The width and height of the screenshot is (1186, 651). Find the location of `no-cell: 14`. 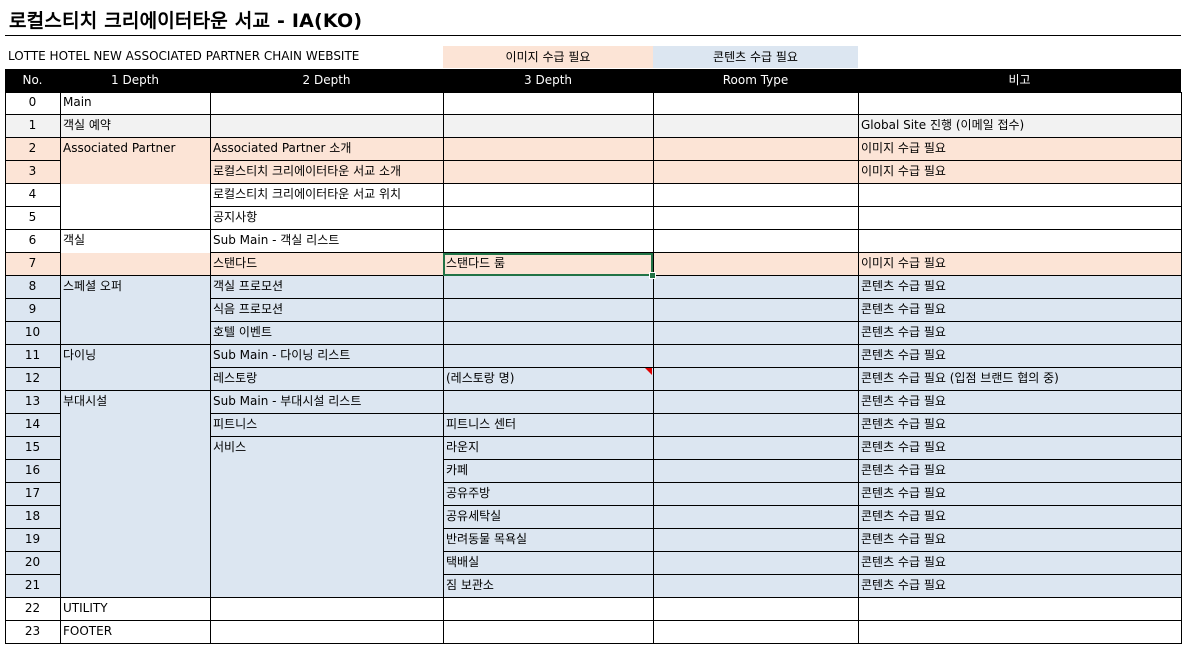

no-cell: 14 is located at coordinates (32, 425).